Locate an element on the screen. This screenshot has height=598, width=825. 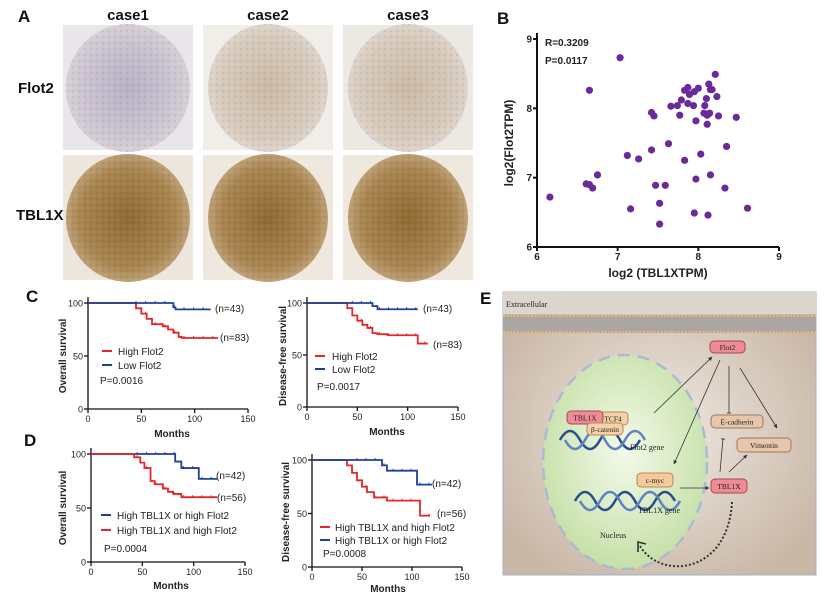
e-cadherin-box: E-cadherin is located at coordinates (737, 421).